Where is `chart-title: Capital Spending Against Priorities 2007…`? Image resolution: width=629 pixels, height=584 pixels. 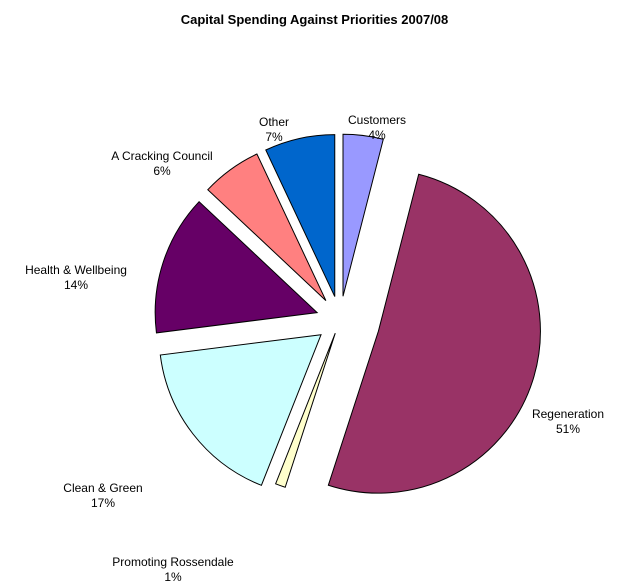
chart-title: Capital Spending Against Priorities 2007… is located at coordinates (314, 19).